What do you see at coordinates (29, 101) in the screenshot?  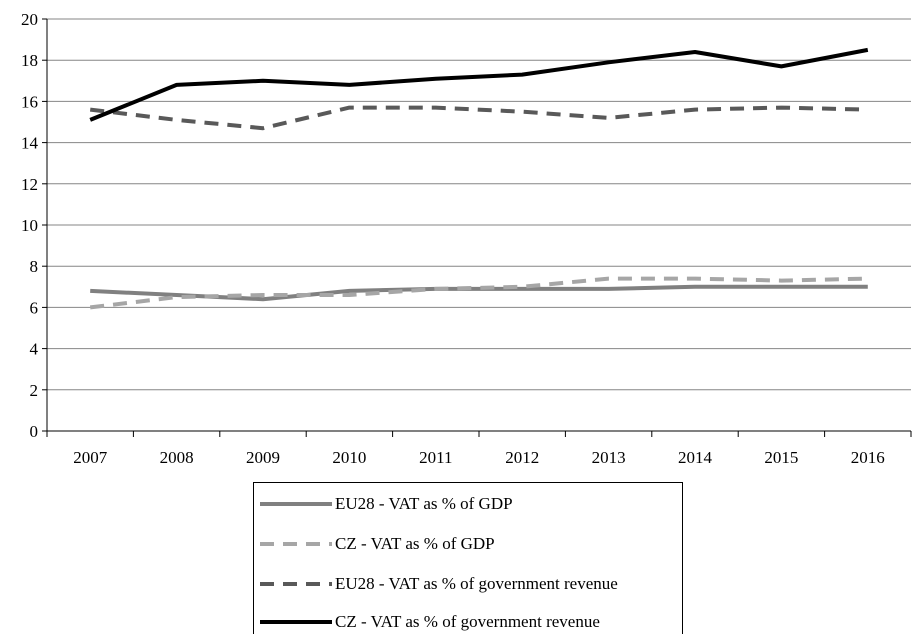 I see `y-tick-label: 16` at bounding box center [29, 101].